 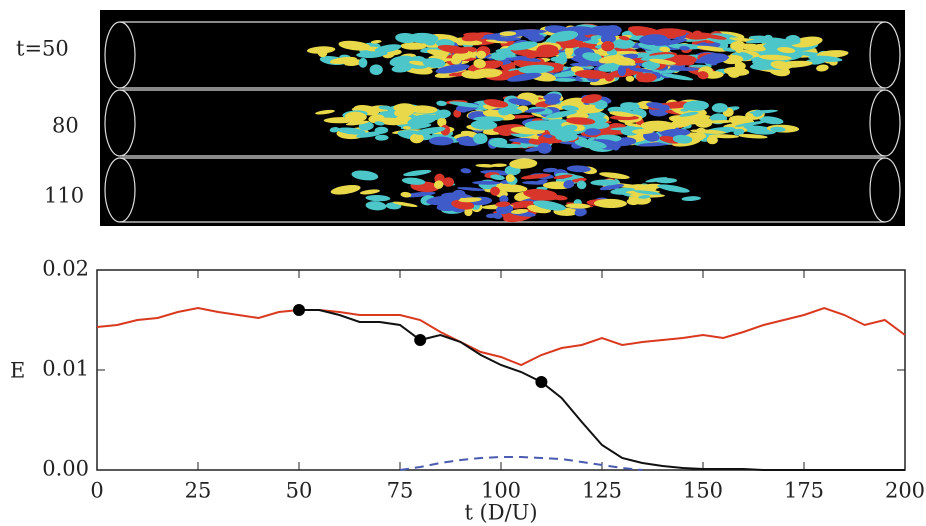 What do you see at coordinates (501, 491) in the screenshot?
I see `x-tick-label: 100` at bounding box center [501, 491].